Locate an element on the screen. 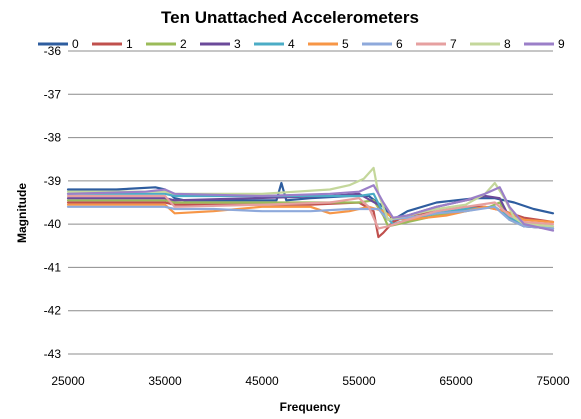 The image size is (581, 419). y-tick-label: -40 is located at coordinates (53, 224).